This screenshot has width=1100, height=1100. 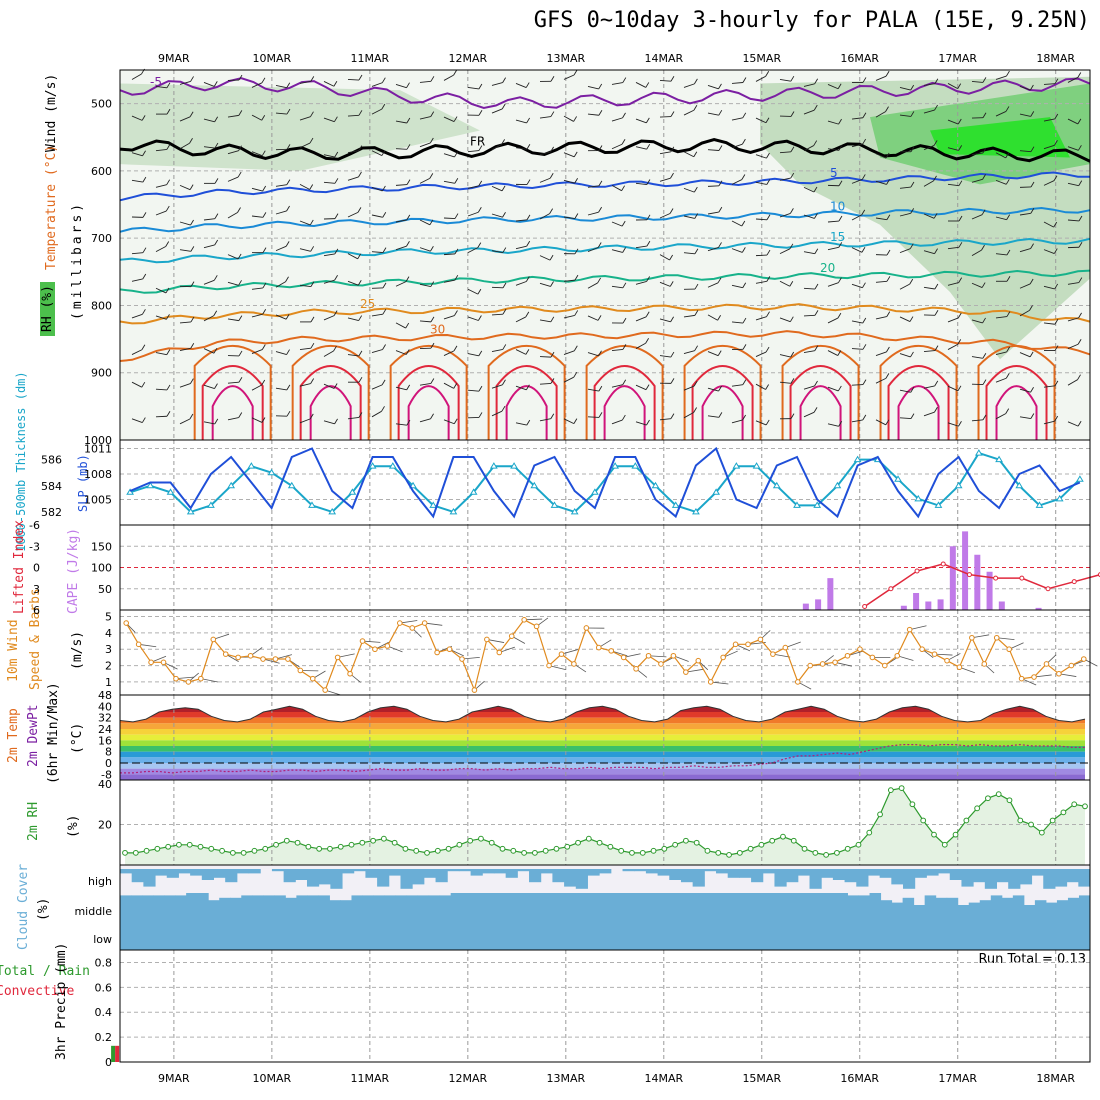 What do you see at coordinates (34, 525) in the screenshot?
I see `li-tick: -6` at bounding box center [34, 525].